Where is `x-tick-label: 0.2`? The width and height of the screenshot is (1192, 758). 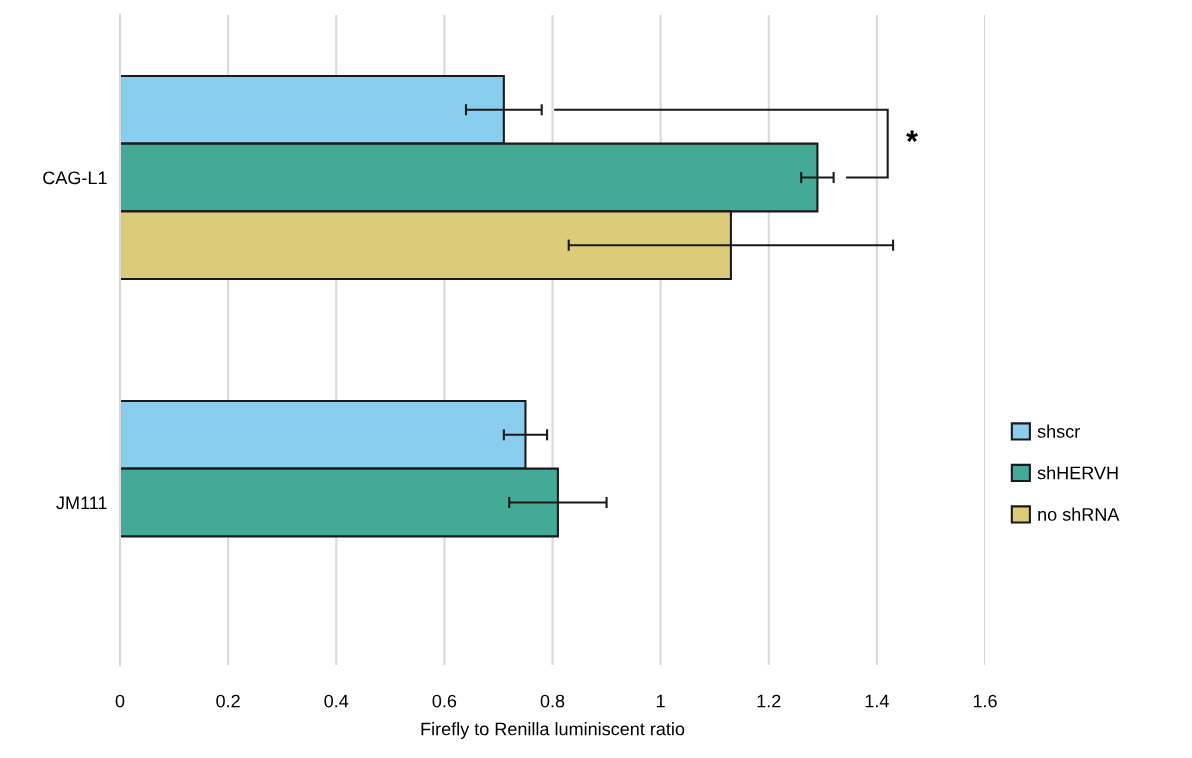
x-tick-label: 0.2 is located at coordinates (228, 701).